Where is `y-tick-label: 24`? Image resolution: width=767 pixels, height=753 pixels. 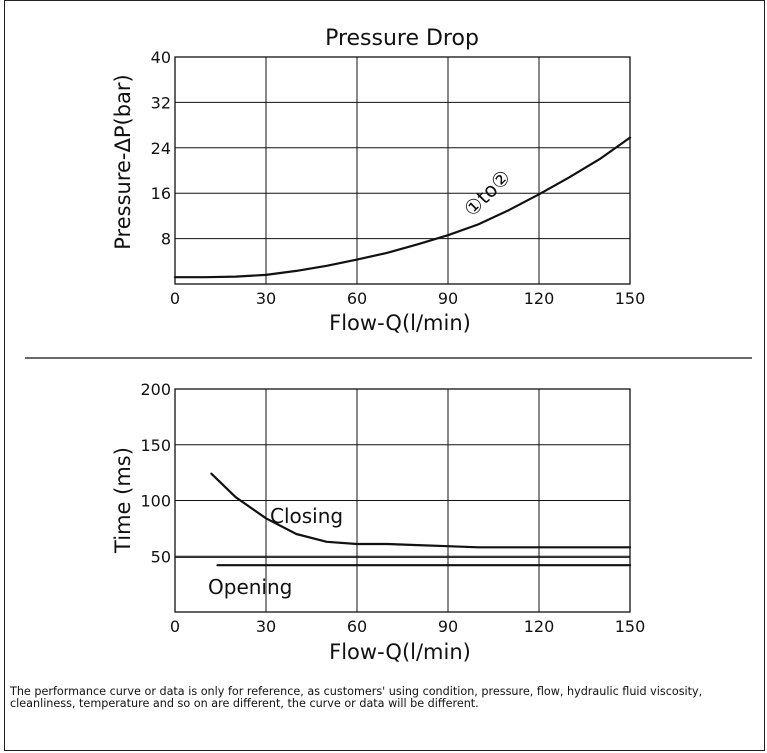
y-tick-label: 24 is located at coordinates (161, 148).